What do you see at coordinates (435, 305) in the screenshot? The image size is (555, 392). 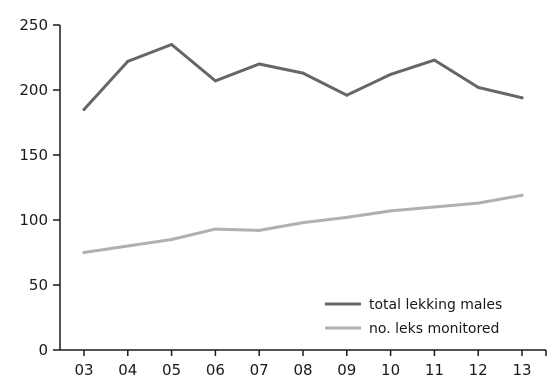 I see `legend-label: total lekking males` at bounding box center [435, 305].